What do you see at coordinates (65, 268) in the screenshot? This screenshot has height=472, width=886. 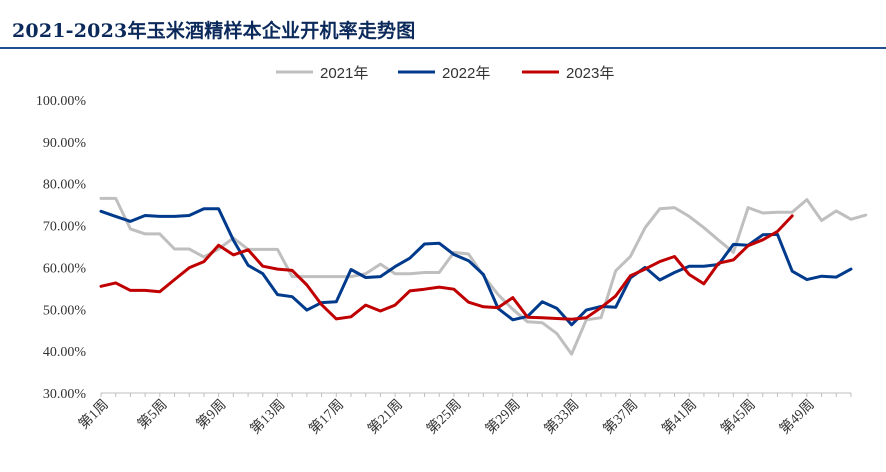 I see `y-tick-label: 60.00%` at bounding box center [65, 268].